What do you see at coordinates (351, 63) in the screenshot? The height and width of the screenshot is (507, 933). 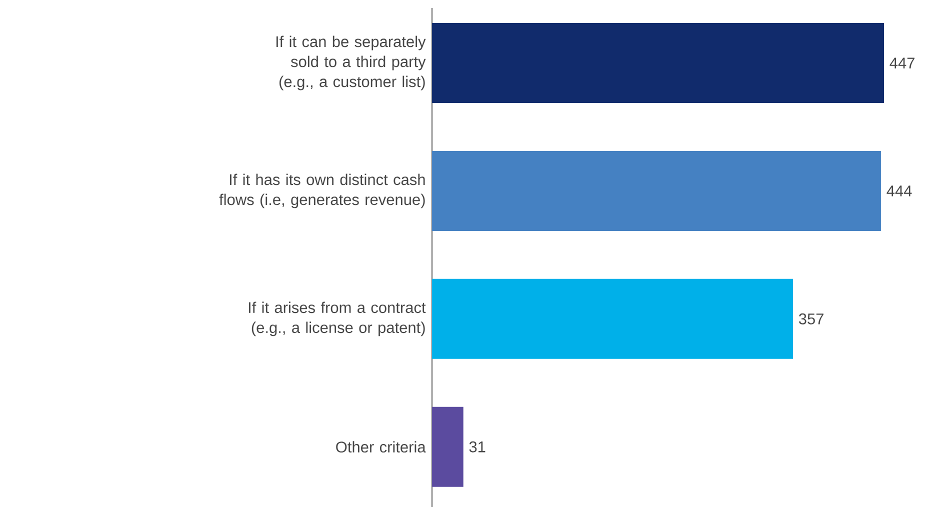 I see `y-tick-label: If it can be separately sold to a third party (e.g., a customer list)` at bounding box center [351, 63].